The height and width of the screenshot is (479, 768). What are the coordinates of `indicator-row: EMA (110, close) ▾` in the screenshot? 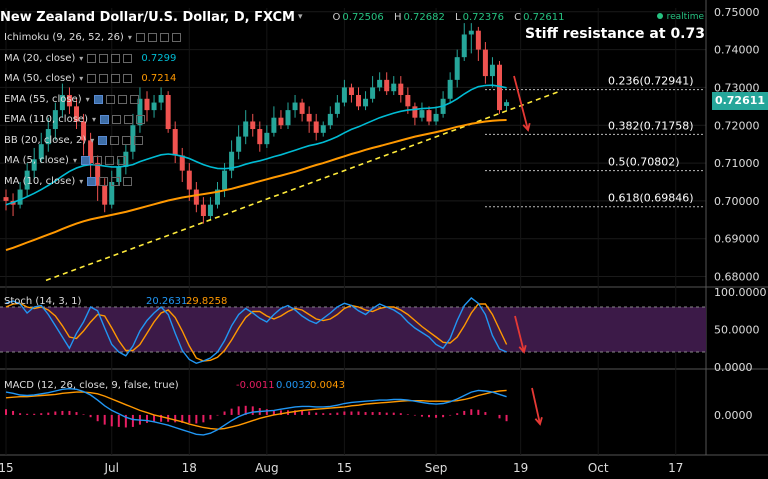 It's located at (76, 119).